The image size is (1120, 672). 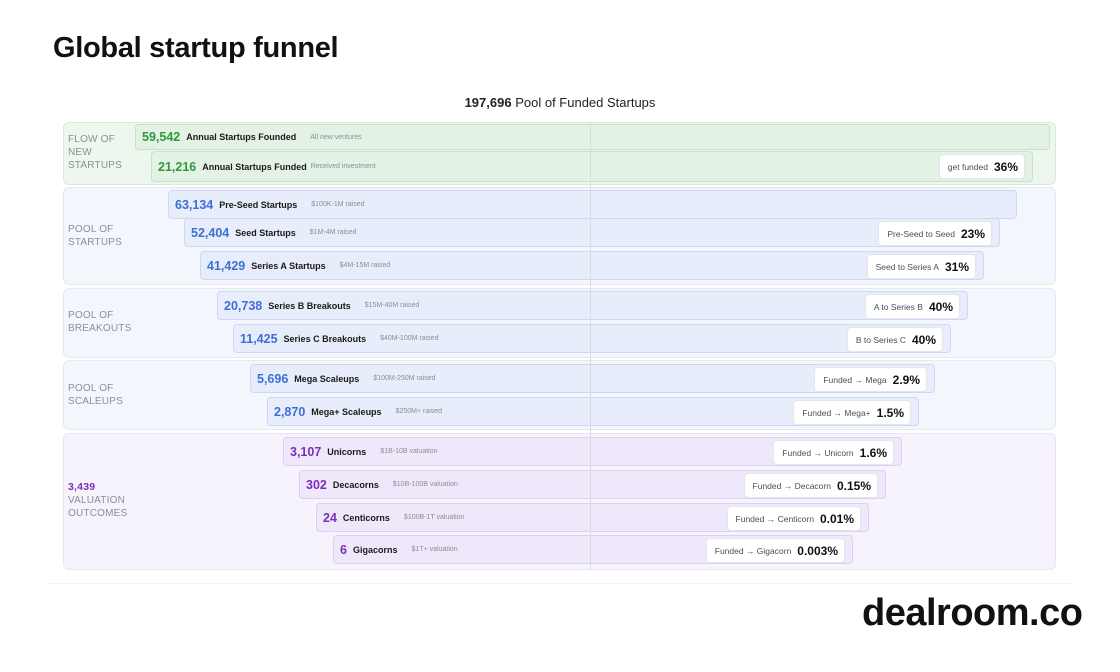 I want to click on pool-total-value: 197,696, so click(x=488, y=102).